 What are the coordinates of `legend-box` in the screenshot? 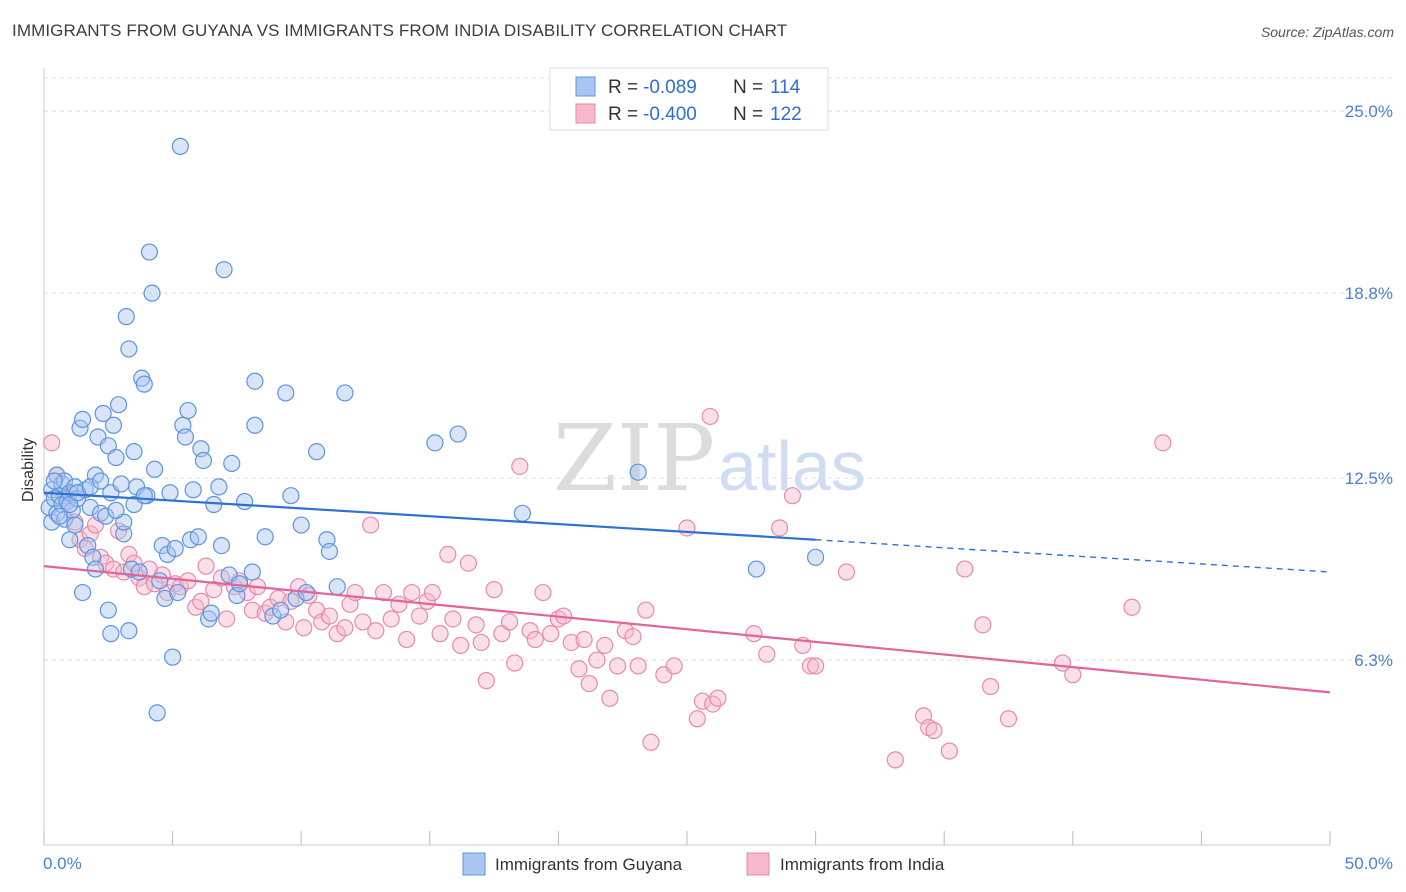 It's located at (689, 99).